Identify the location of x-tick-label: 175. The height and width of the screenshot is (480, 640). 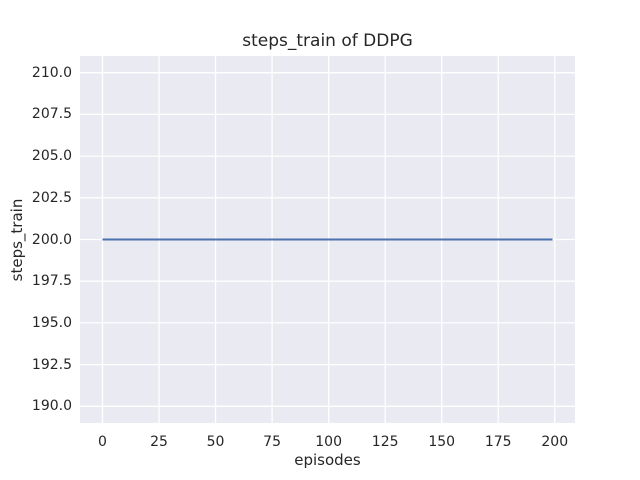
(498, 442).